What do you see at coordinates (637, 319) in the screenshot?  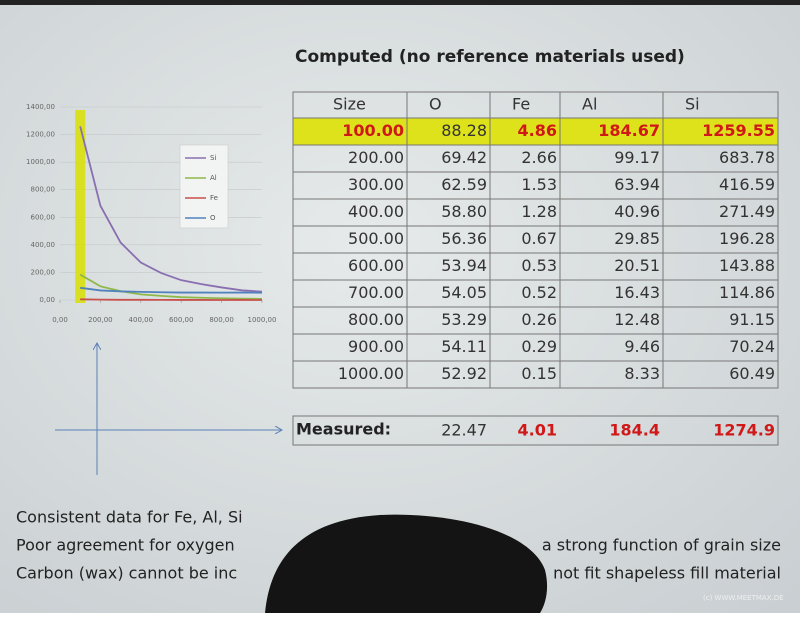 I see `table-cell: 12.48` at bounding box center [637, 319].